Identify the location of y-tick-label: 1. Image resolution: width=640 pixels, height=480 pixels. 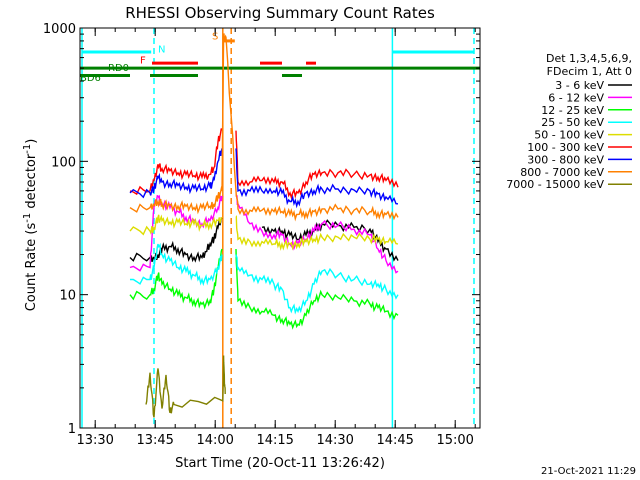
(72, 429).